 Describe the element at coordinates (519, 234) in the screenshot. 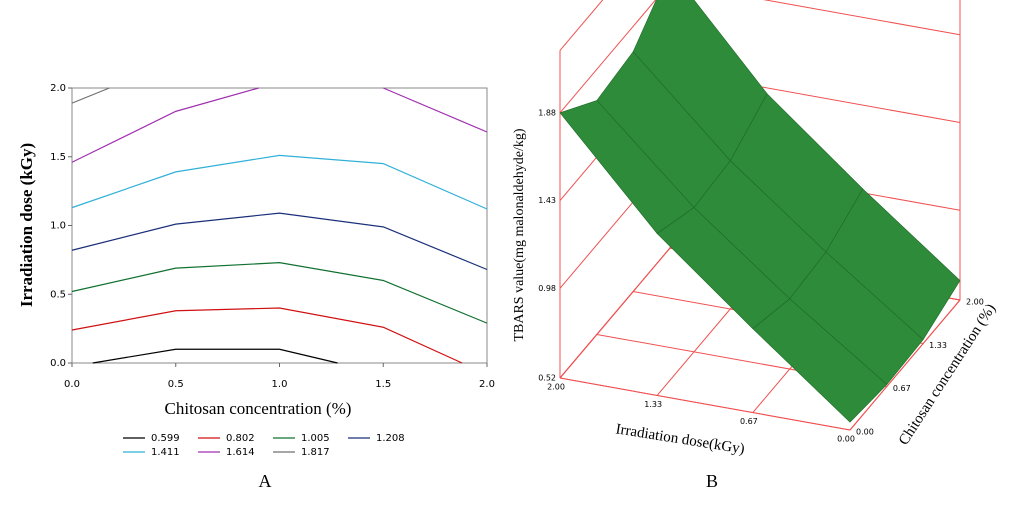

I see `z-axis-title: TBARS value(mg malonaldehyde/kg)` at that location.